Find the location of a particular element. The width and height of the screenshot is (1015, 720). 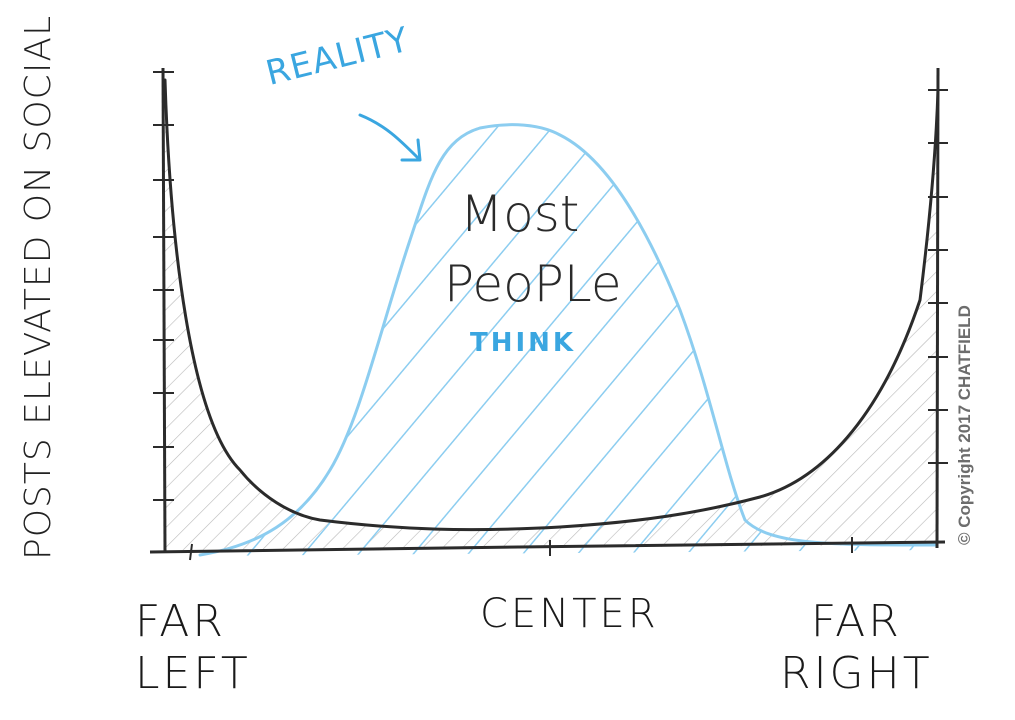

far-right-line1: FAR is located at coordinates (856, 621).